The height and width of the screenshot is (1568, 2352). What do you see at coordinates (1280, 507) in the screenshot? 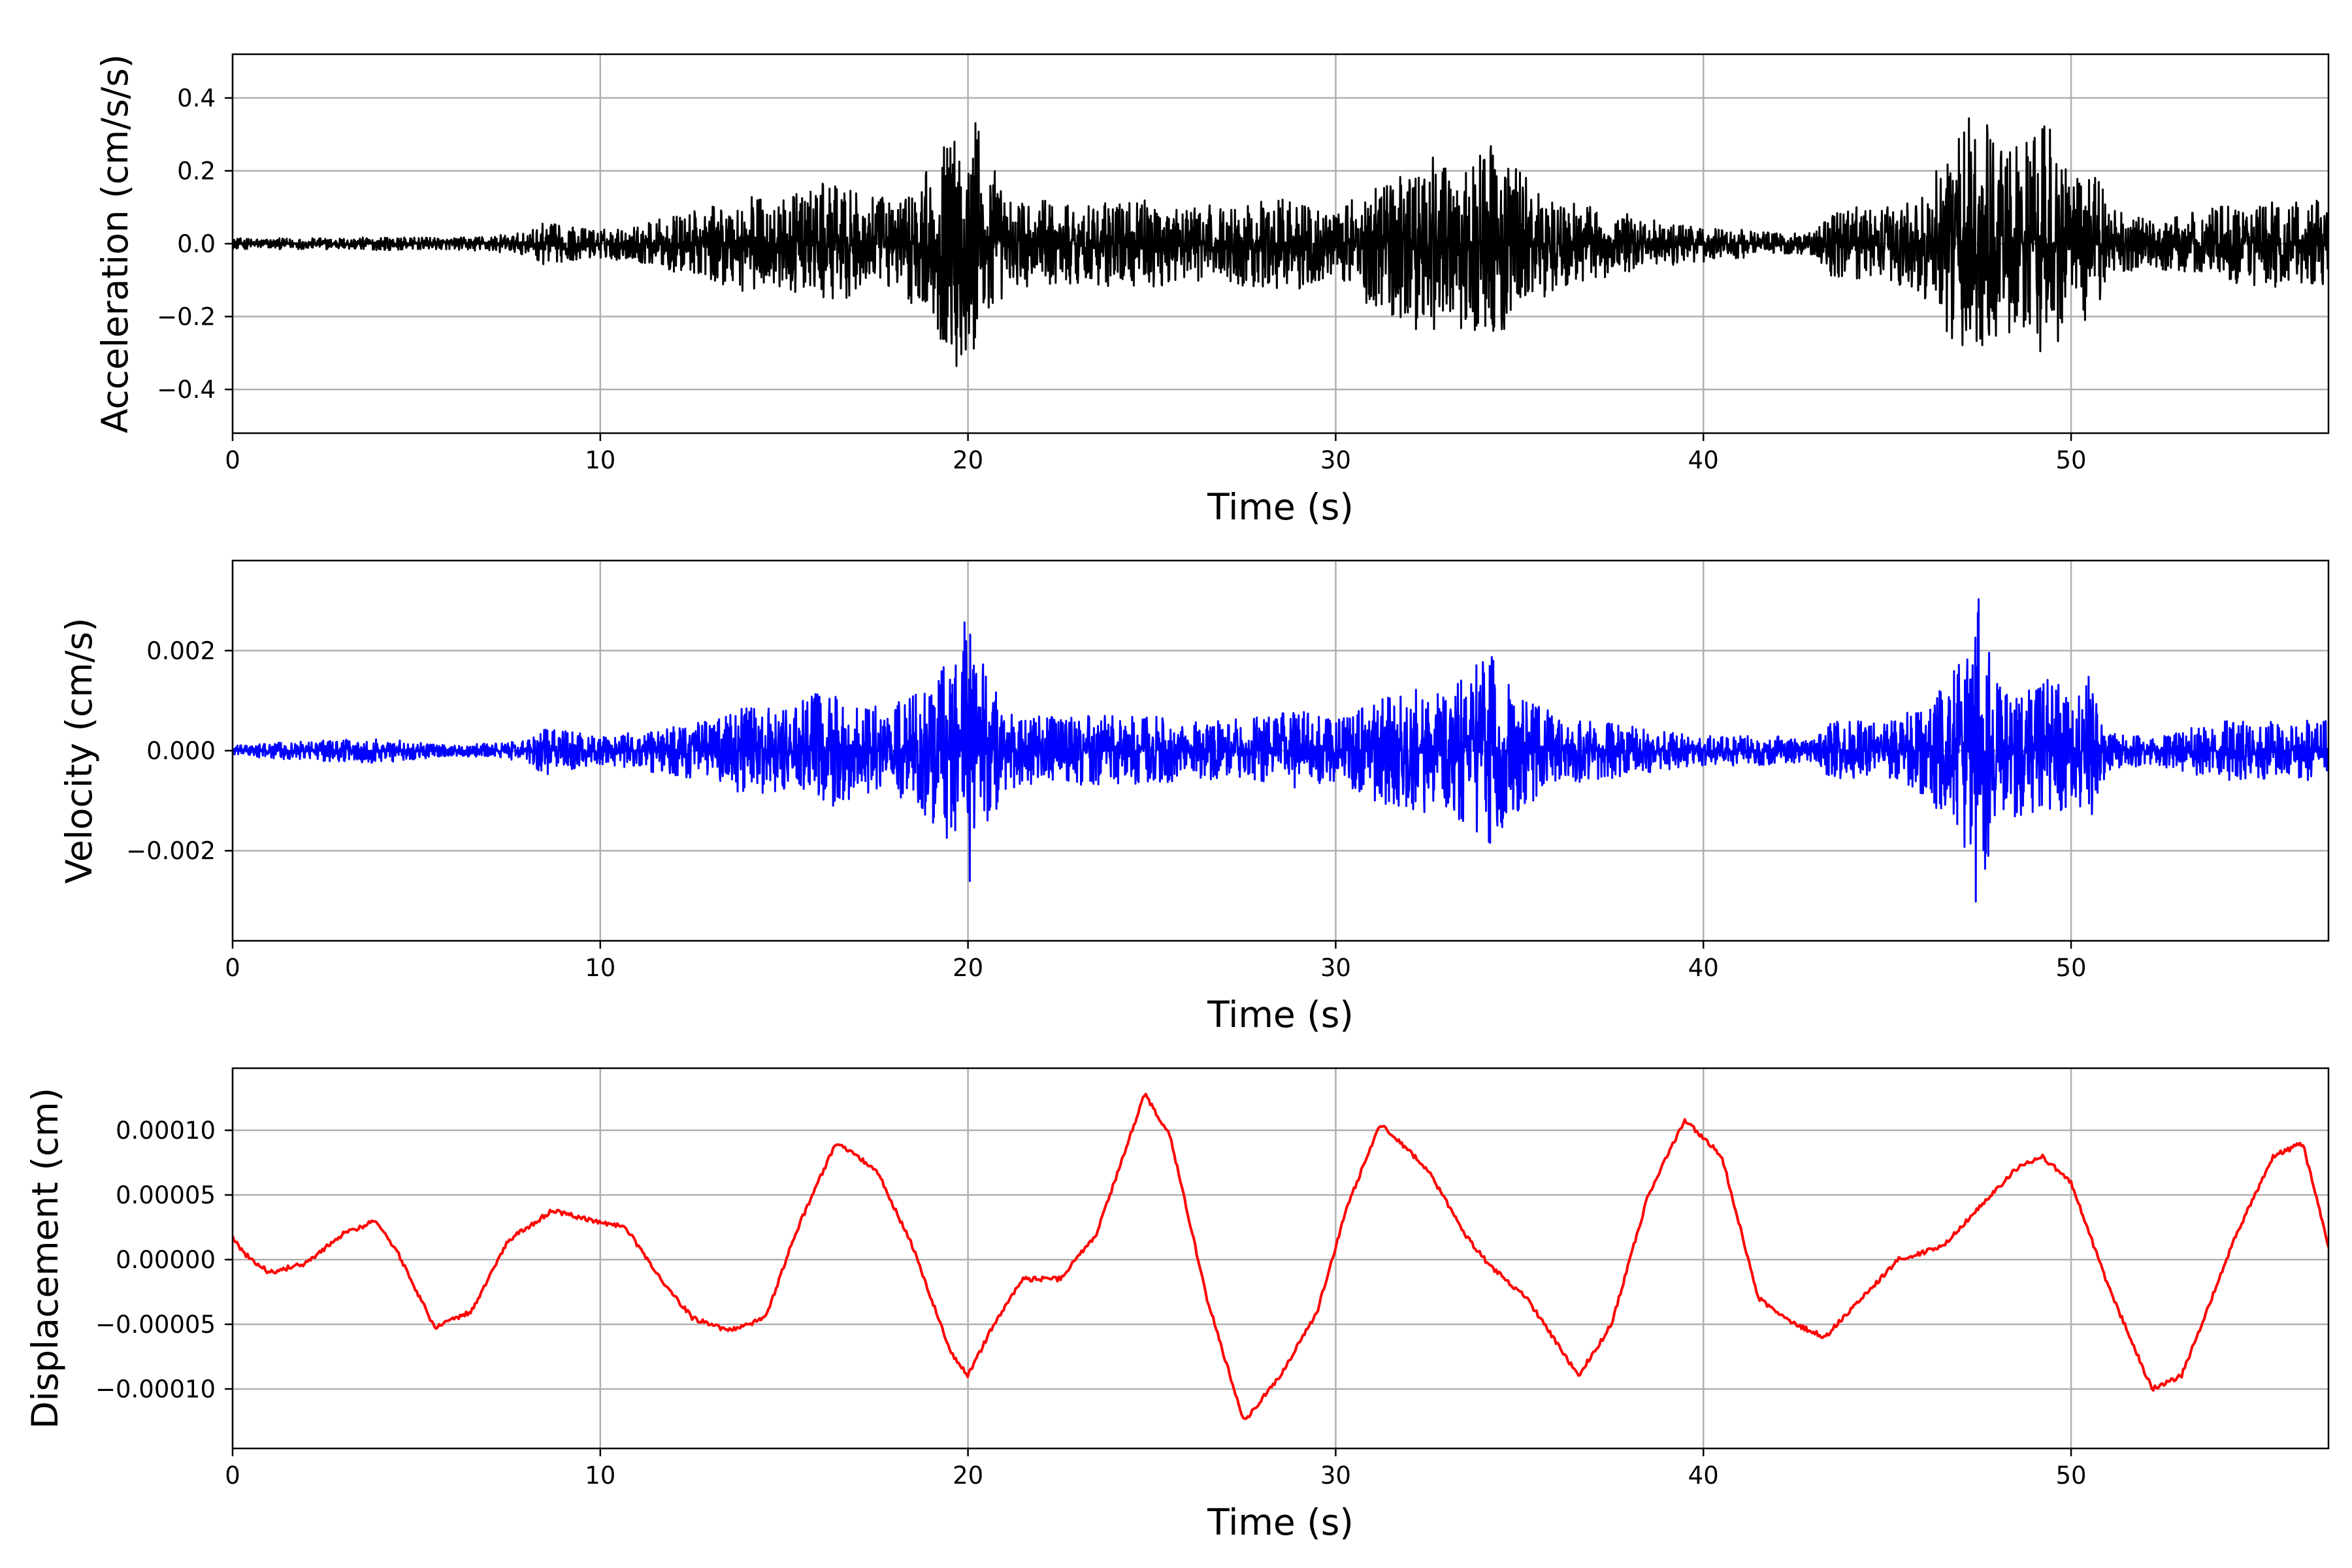
I see `acceleration-xaxis-label: Time (s)` at bounding box center [1280, 507].